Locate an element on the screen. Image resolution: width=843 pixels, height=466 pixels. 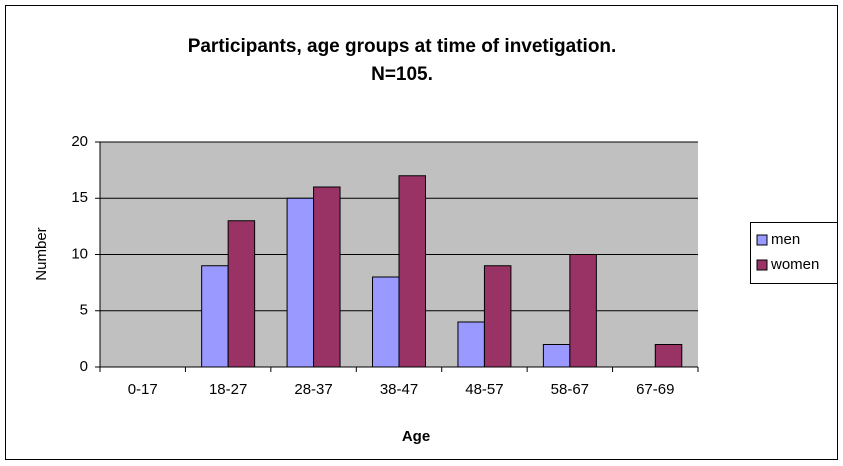
x-tick-label: 67-69 is located at coordinates (655, 389).